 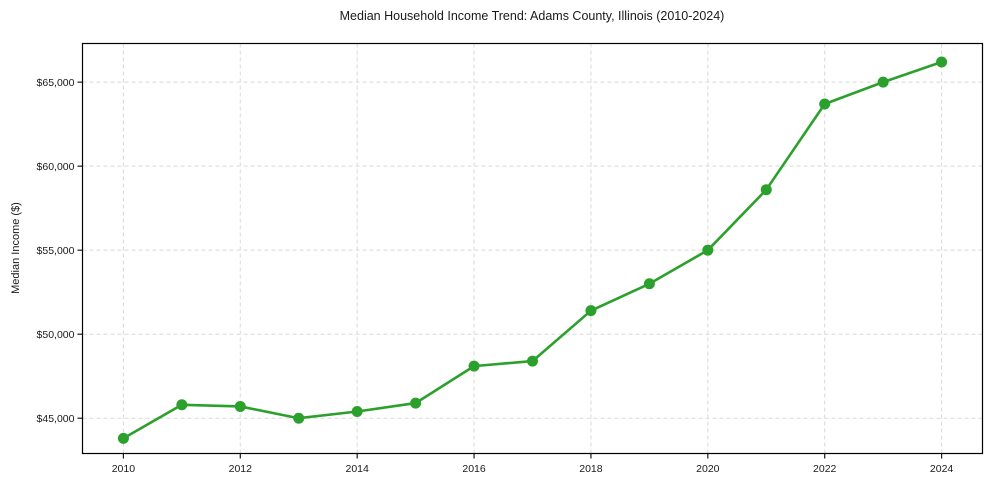 I want to click on x-tick-label: 2014, so click(x=357, y=469).